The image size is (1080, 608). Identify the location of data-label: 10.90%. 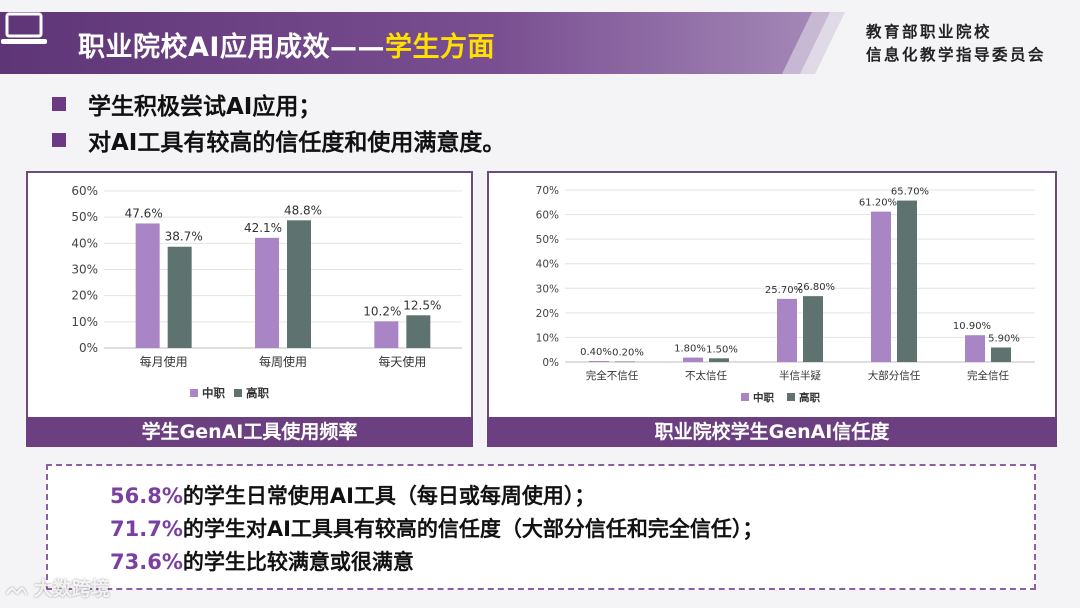
(972, 326).